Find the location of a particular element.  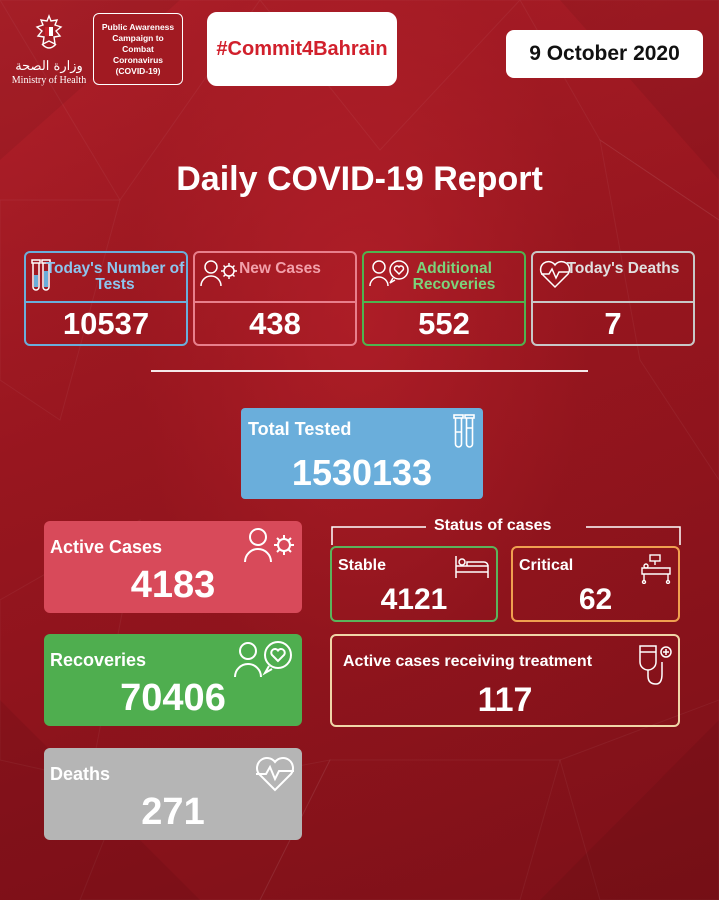

deaths-value: 271 is located at coordinates (173, 812).